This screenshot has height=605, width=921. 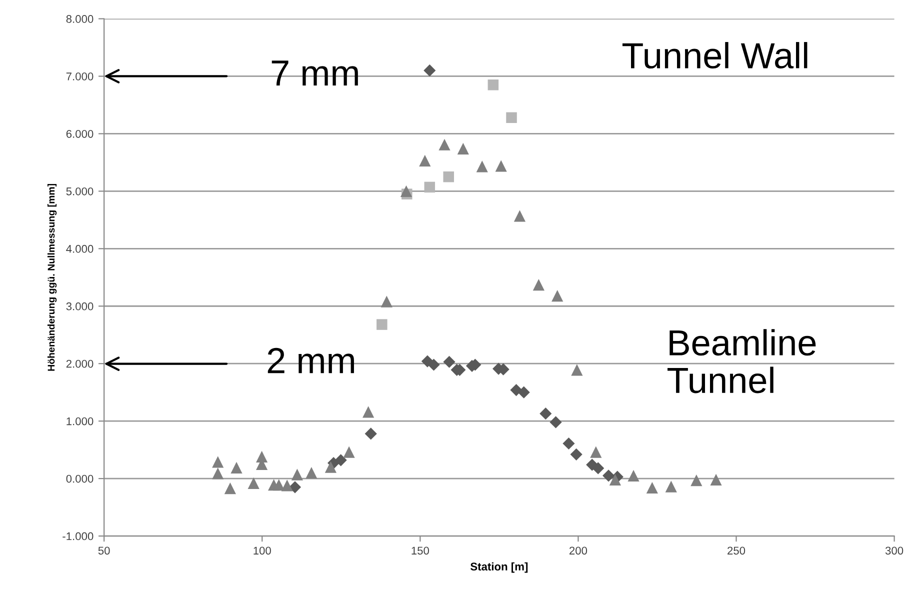 What do you see at coordinates (262, 550) in the screenshot?
I see `x-tick-label: 100` at bounding box center [262, 550].